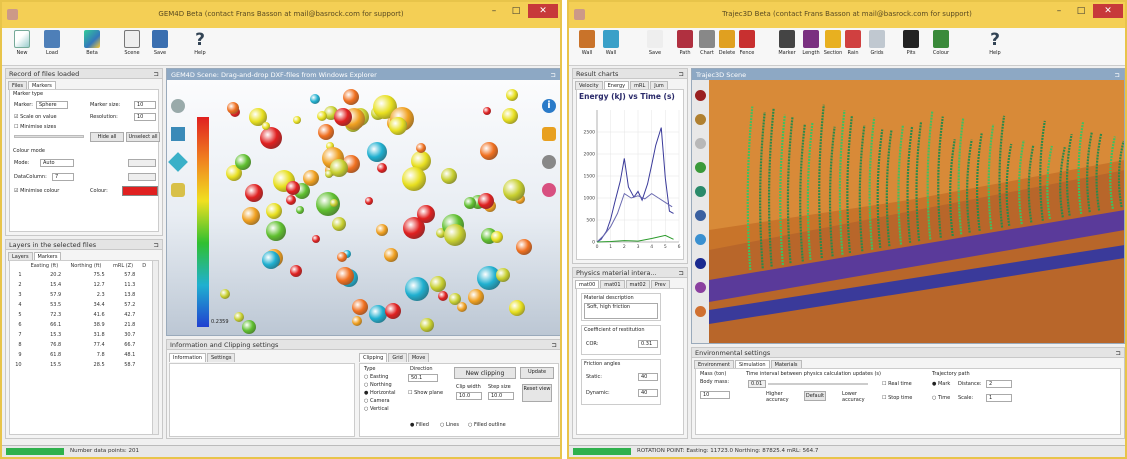  I want to click on col-header: mRL (Z), so click(123, 265).